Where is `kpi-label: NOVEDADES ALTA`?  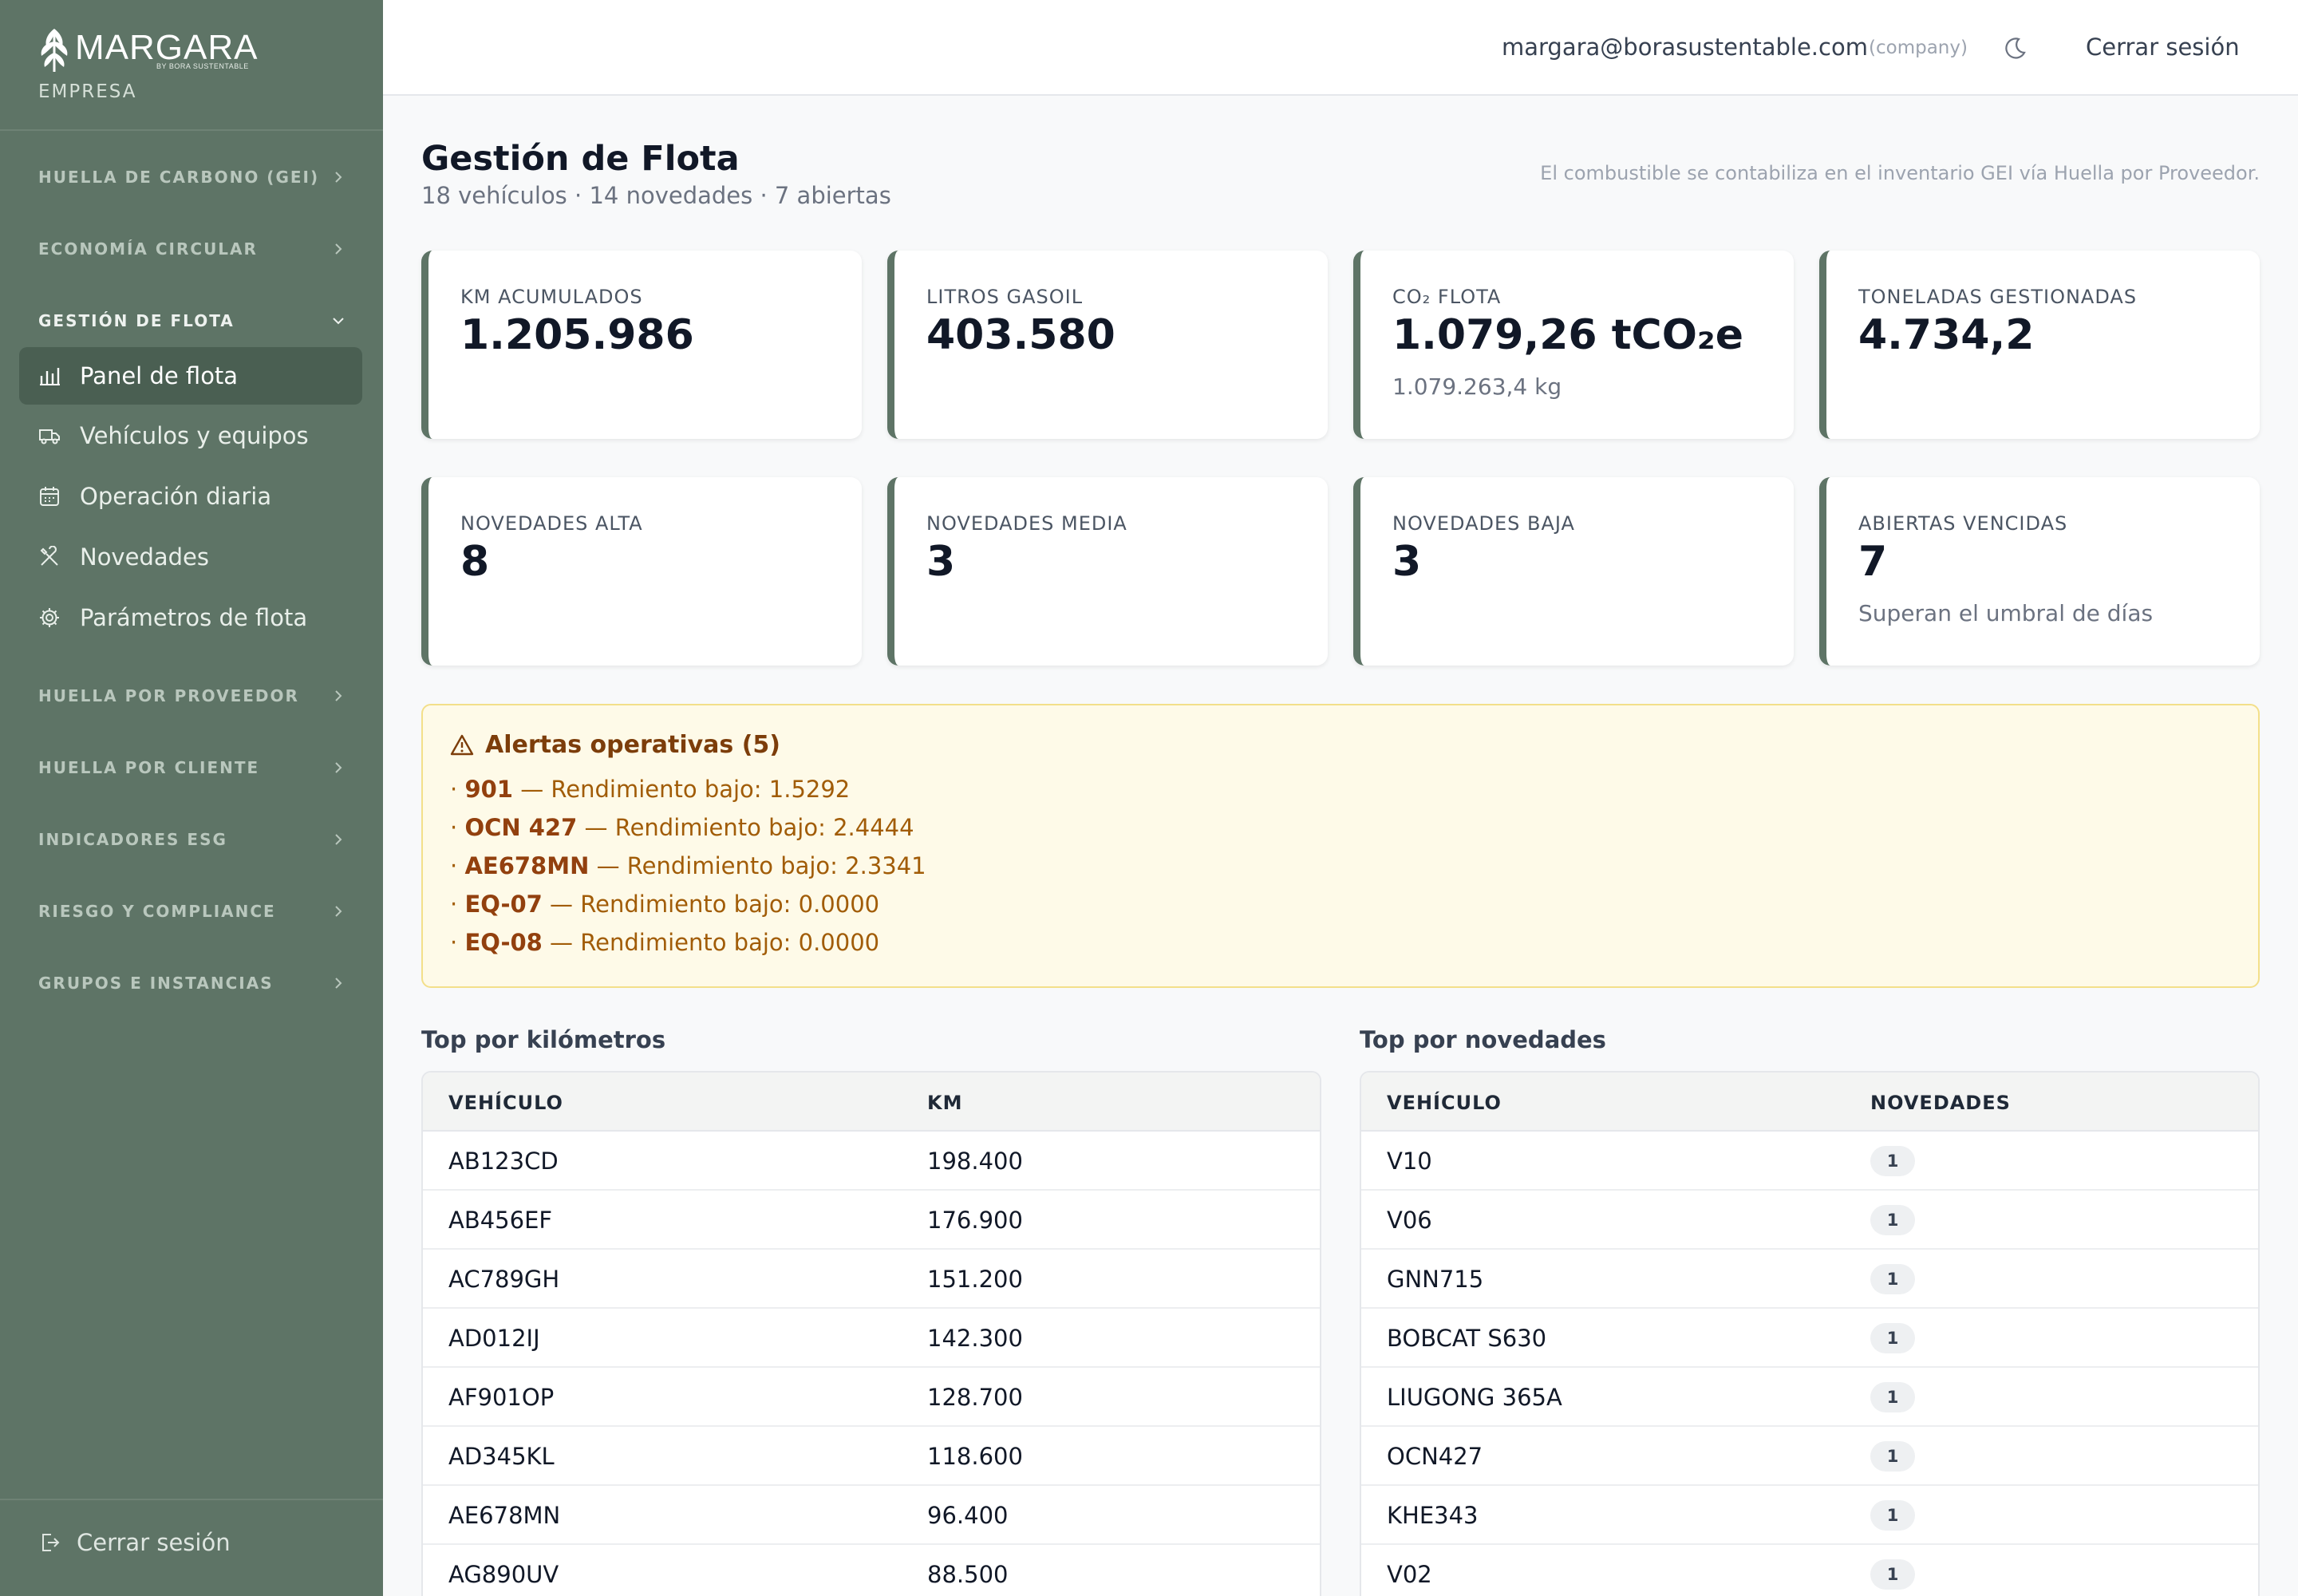
kpi-label: NOVEDADES ALTA is located at coordinates (552, 523).